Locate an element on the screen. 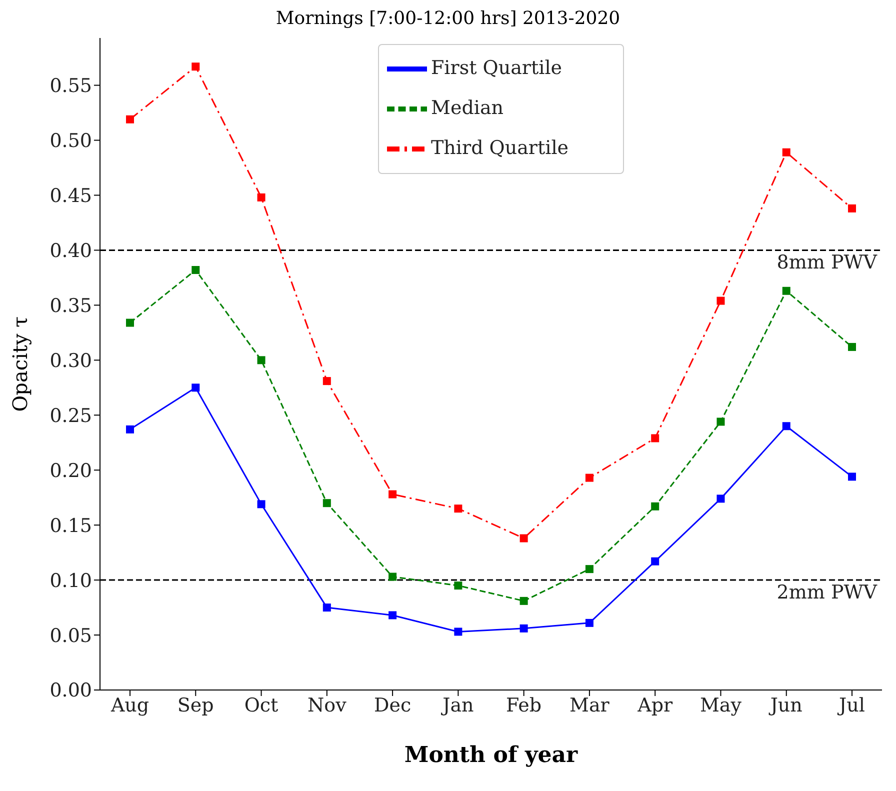 The image size is (896, 791). y-tick-label: 0.50 is located at coordinates (71, 141).